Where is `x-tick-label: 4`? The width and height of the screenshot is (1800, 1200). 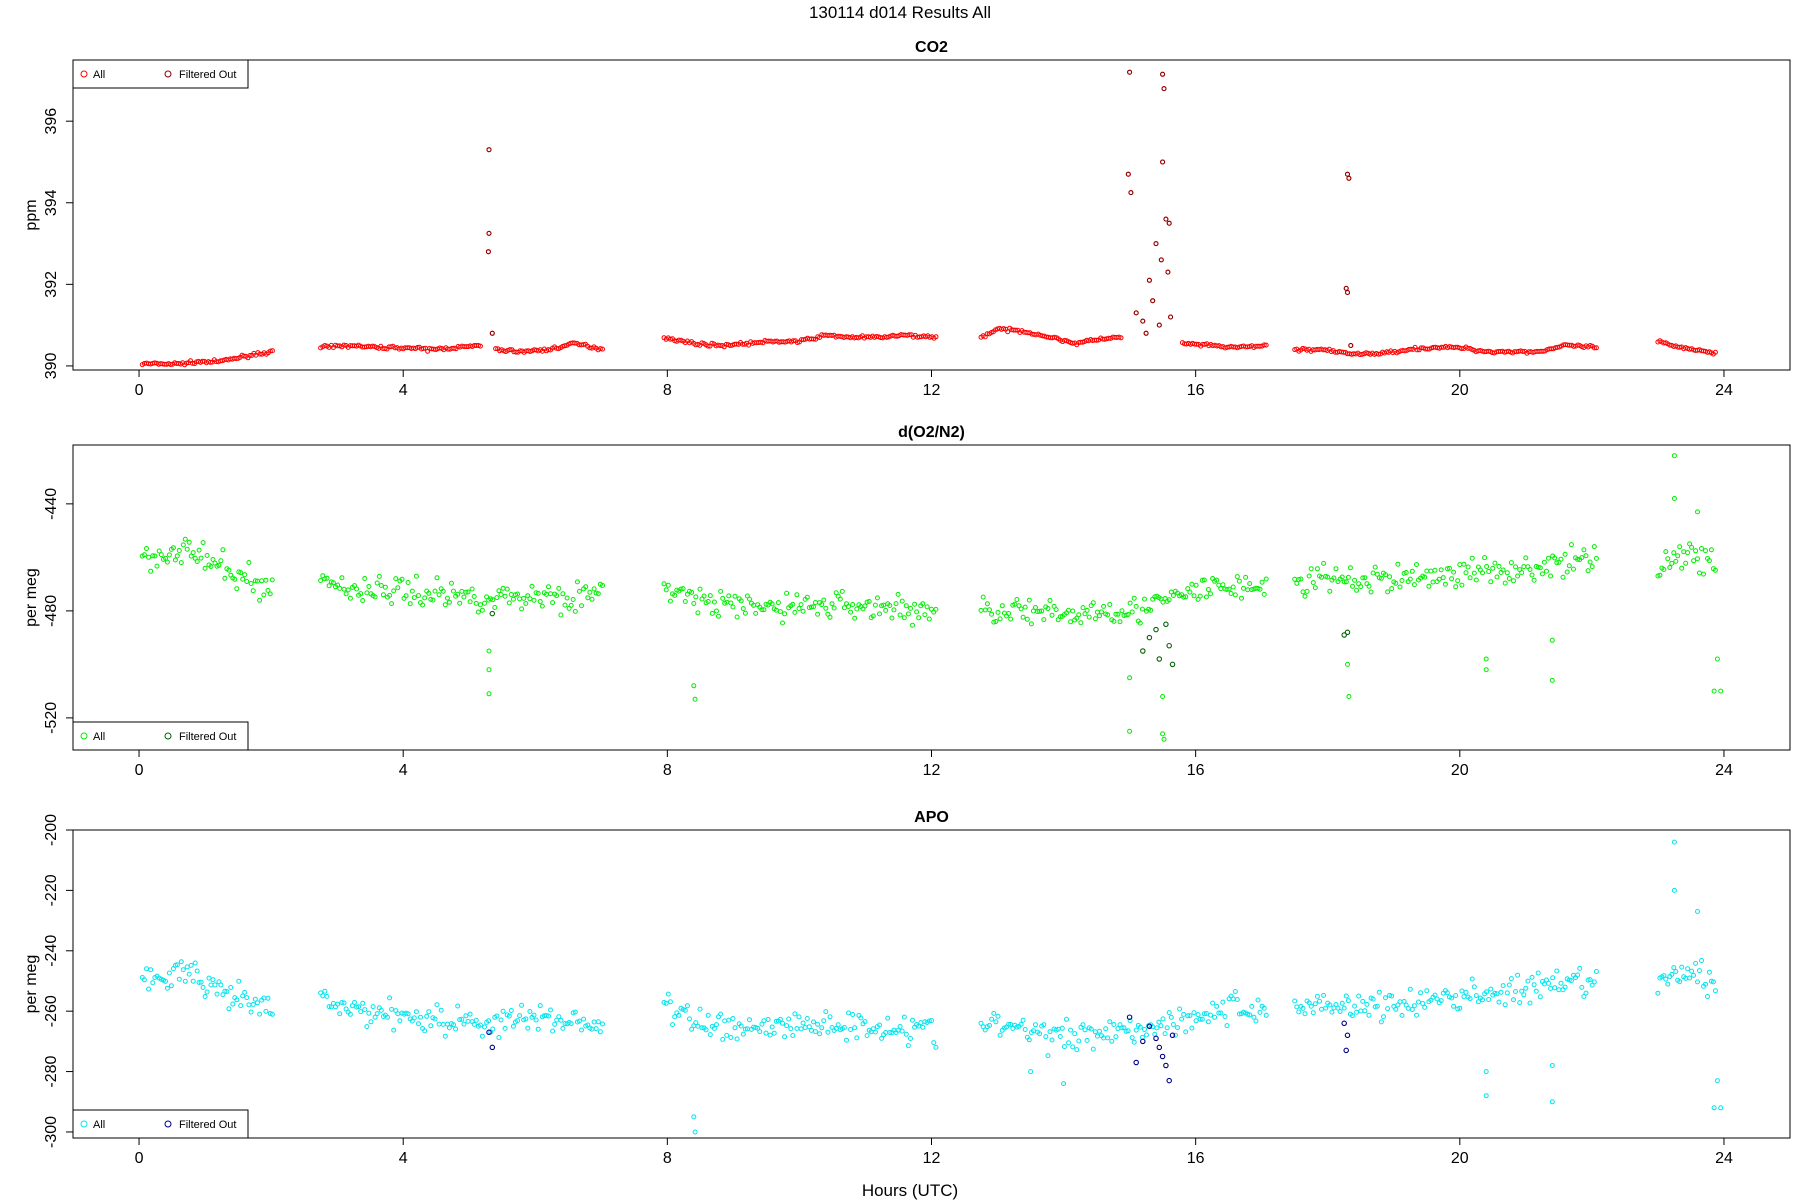
x-tick-label: 4 is located at coordinates (403, 1158).